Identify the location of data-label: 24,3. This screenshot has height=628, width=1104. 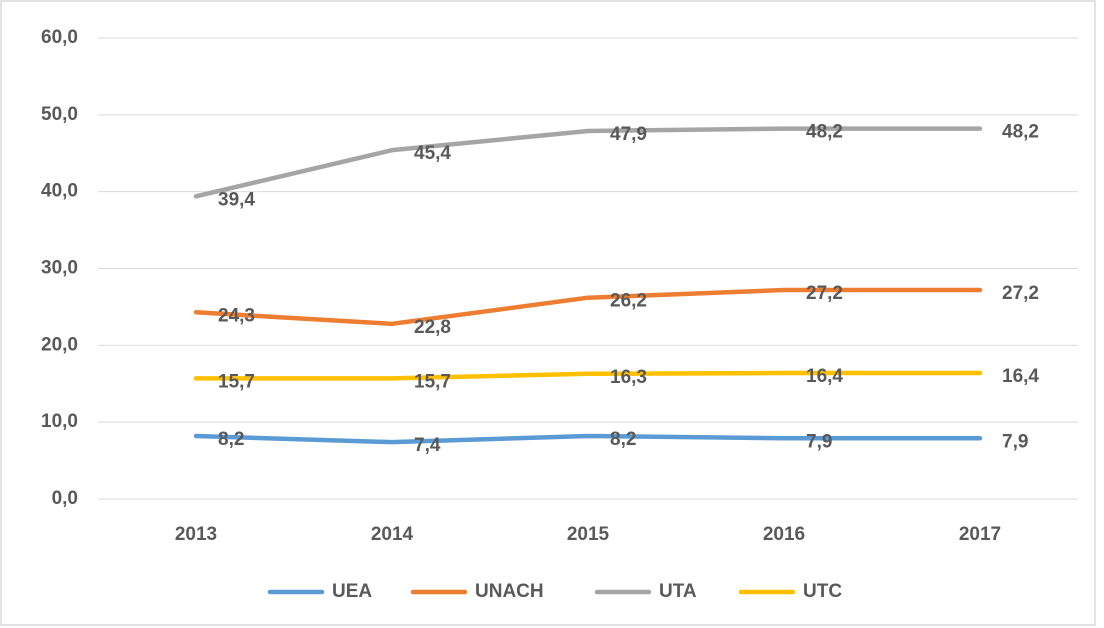
(236, 315).